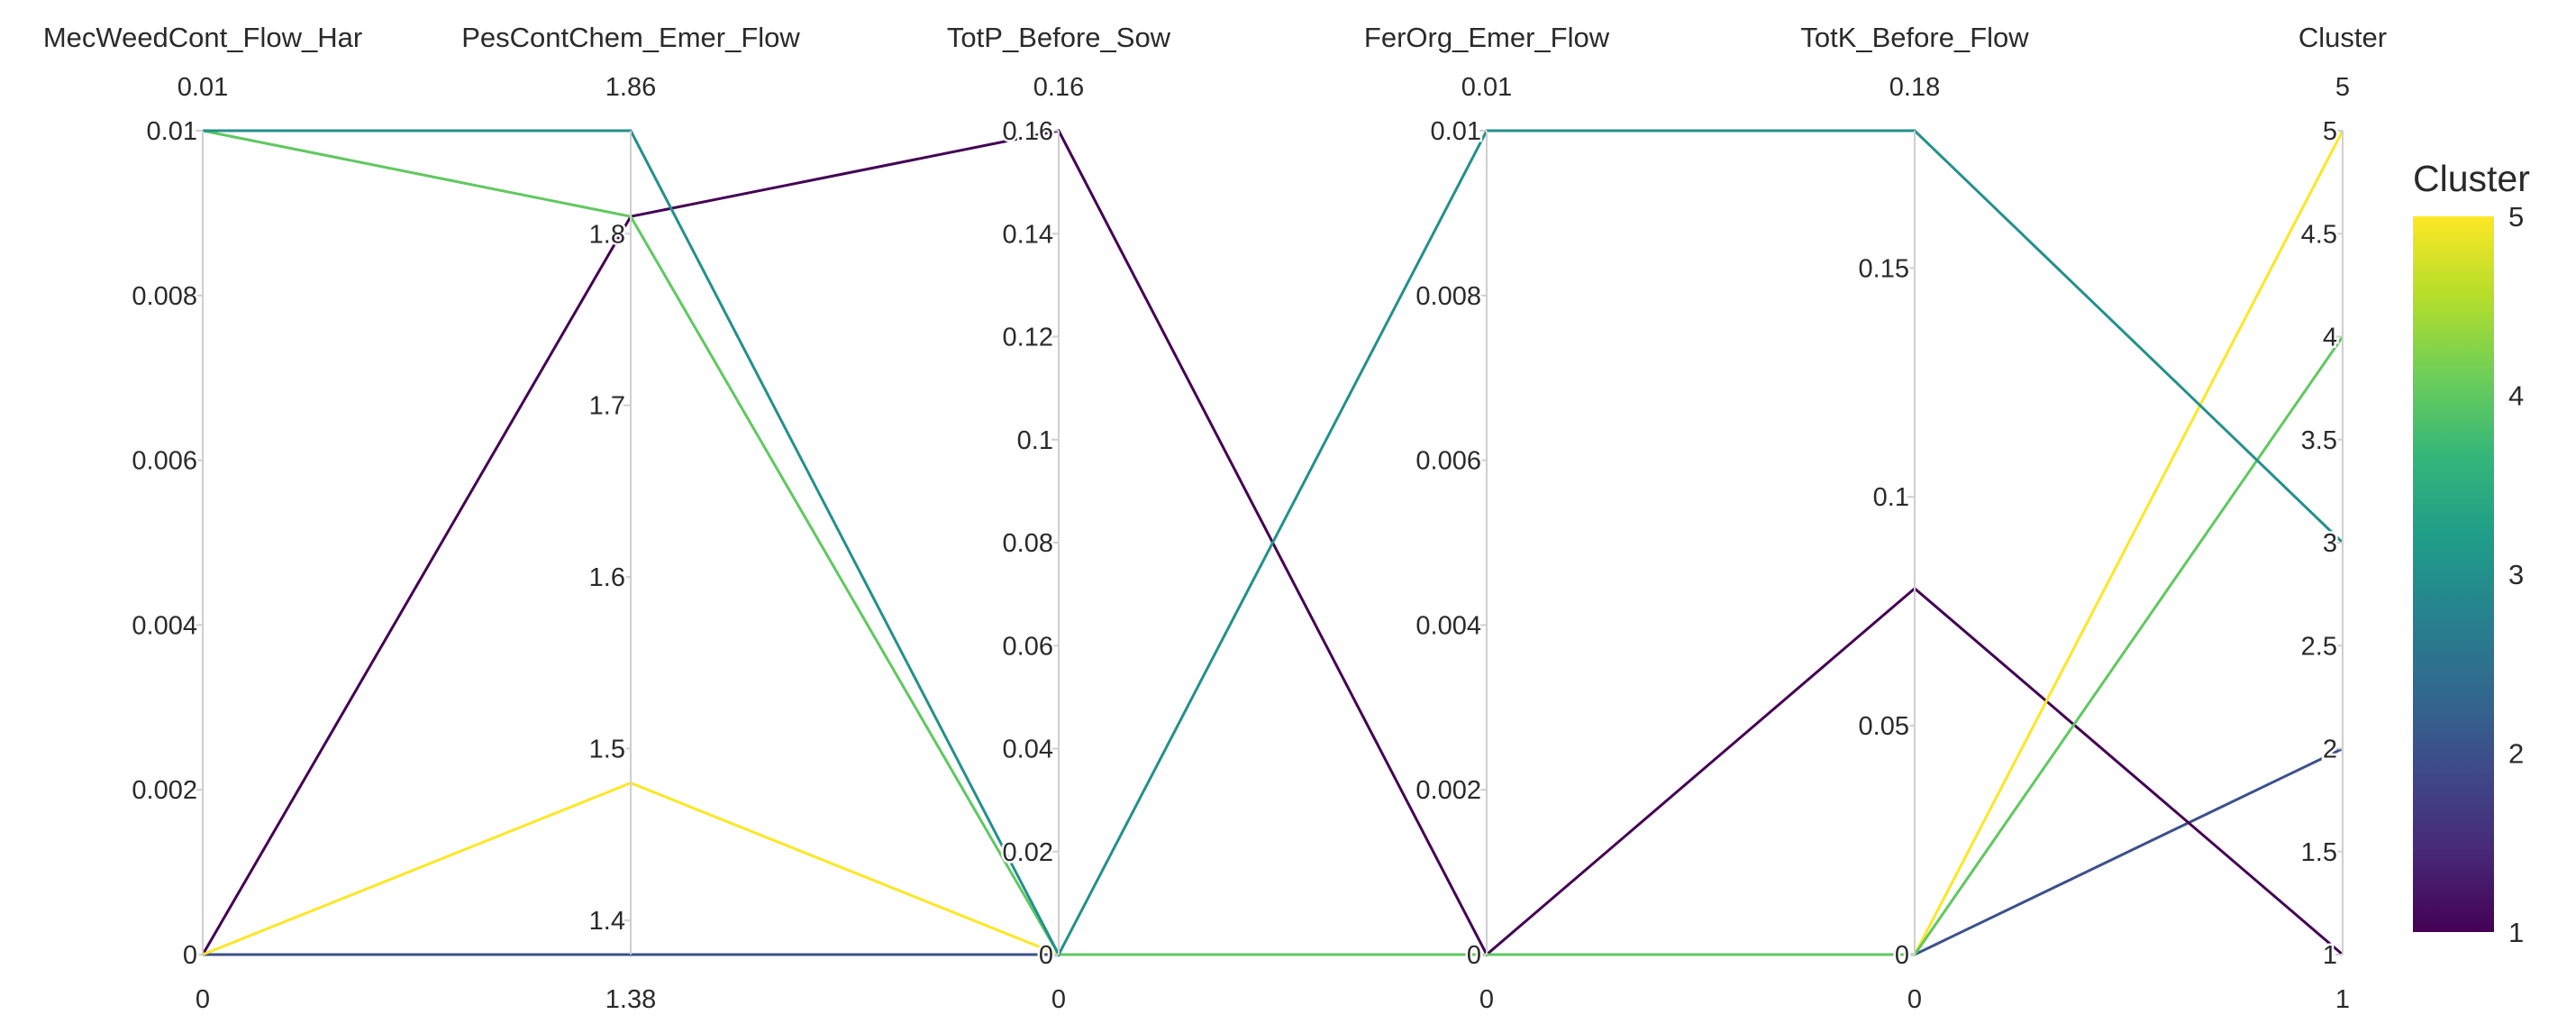 Image resolution: width=2576 pixels, height=1033 pixels. What do you see at coordinates (2342, 999) in the screenshot?
I see `axis-min-label: 1` at bounding box center [2342, 999].